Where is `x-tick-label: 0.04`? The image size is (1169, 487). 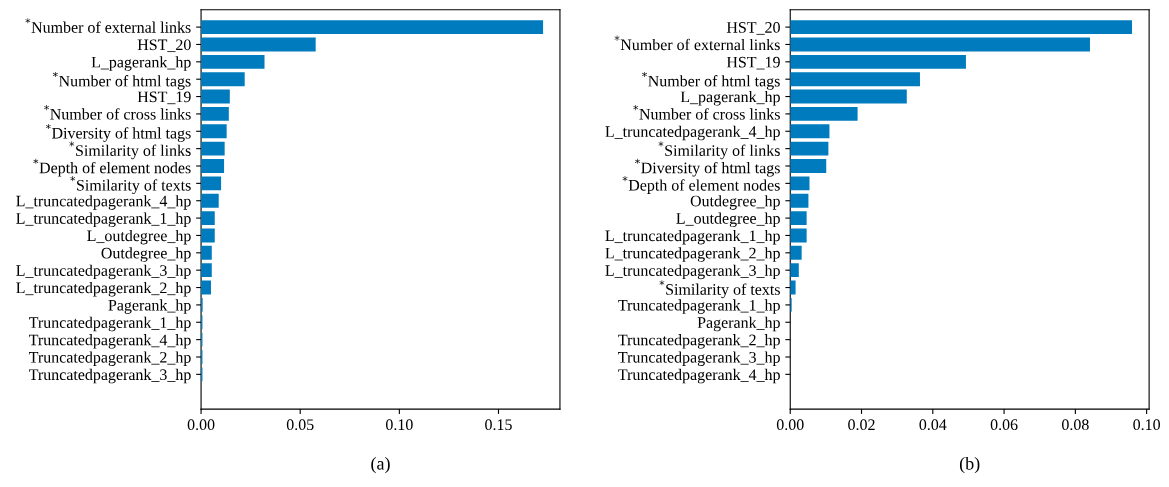 x-tick-label: 0.04 is located at coordinates (933, 425).